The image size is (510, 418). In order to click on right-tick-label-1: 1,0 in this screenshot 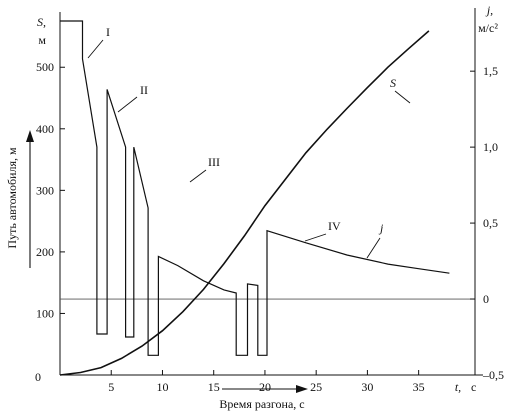, I will do `click(490, 147)`.